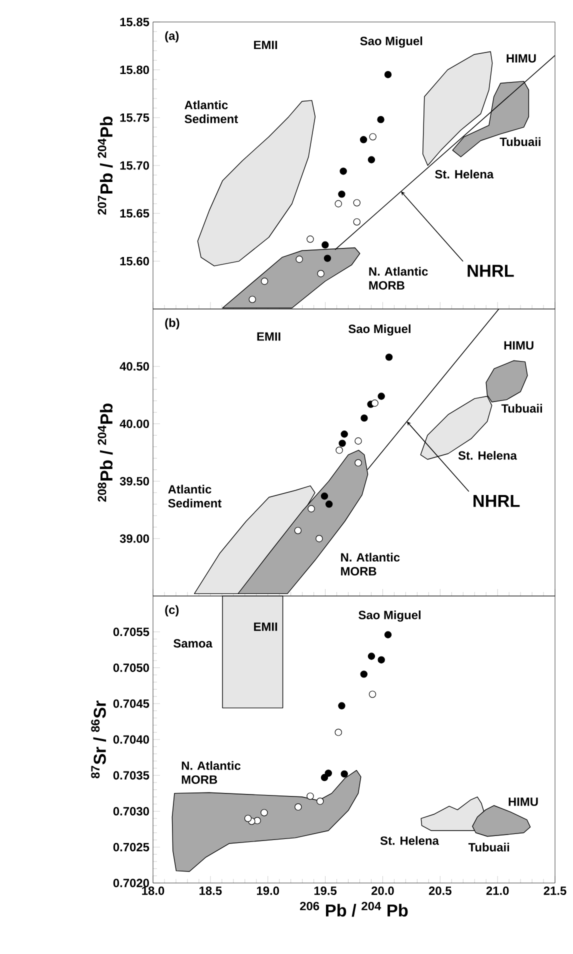 This screenshot has width=573, height=954. Describe the element at coordinates (105, 165) in the screenshot. I see `y-axis-title: $^{207}$Pb / $^{204}$Pb` at that location.